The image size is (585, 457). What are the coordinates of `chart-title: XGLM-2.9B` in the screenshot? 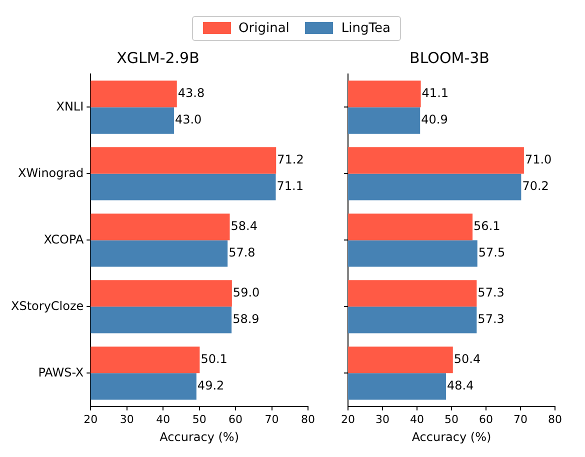 It's located at (158, 57).